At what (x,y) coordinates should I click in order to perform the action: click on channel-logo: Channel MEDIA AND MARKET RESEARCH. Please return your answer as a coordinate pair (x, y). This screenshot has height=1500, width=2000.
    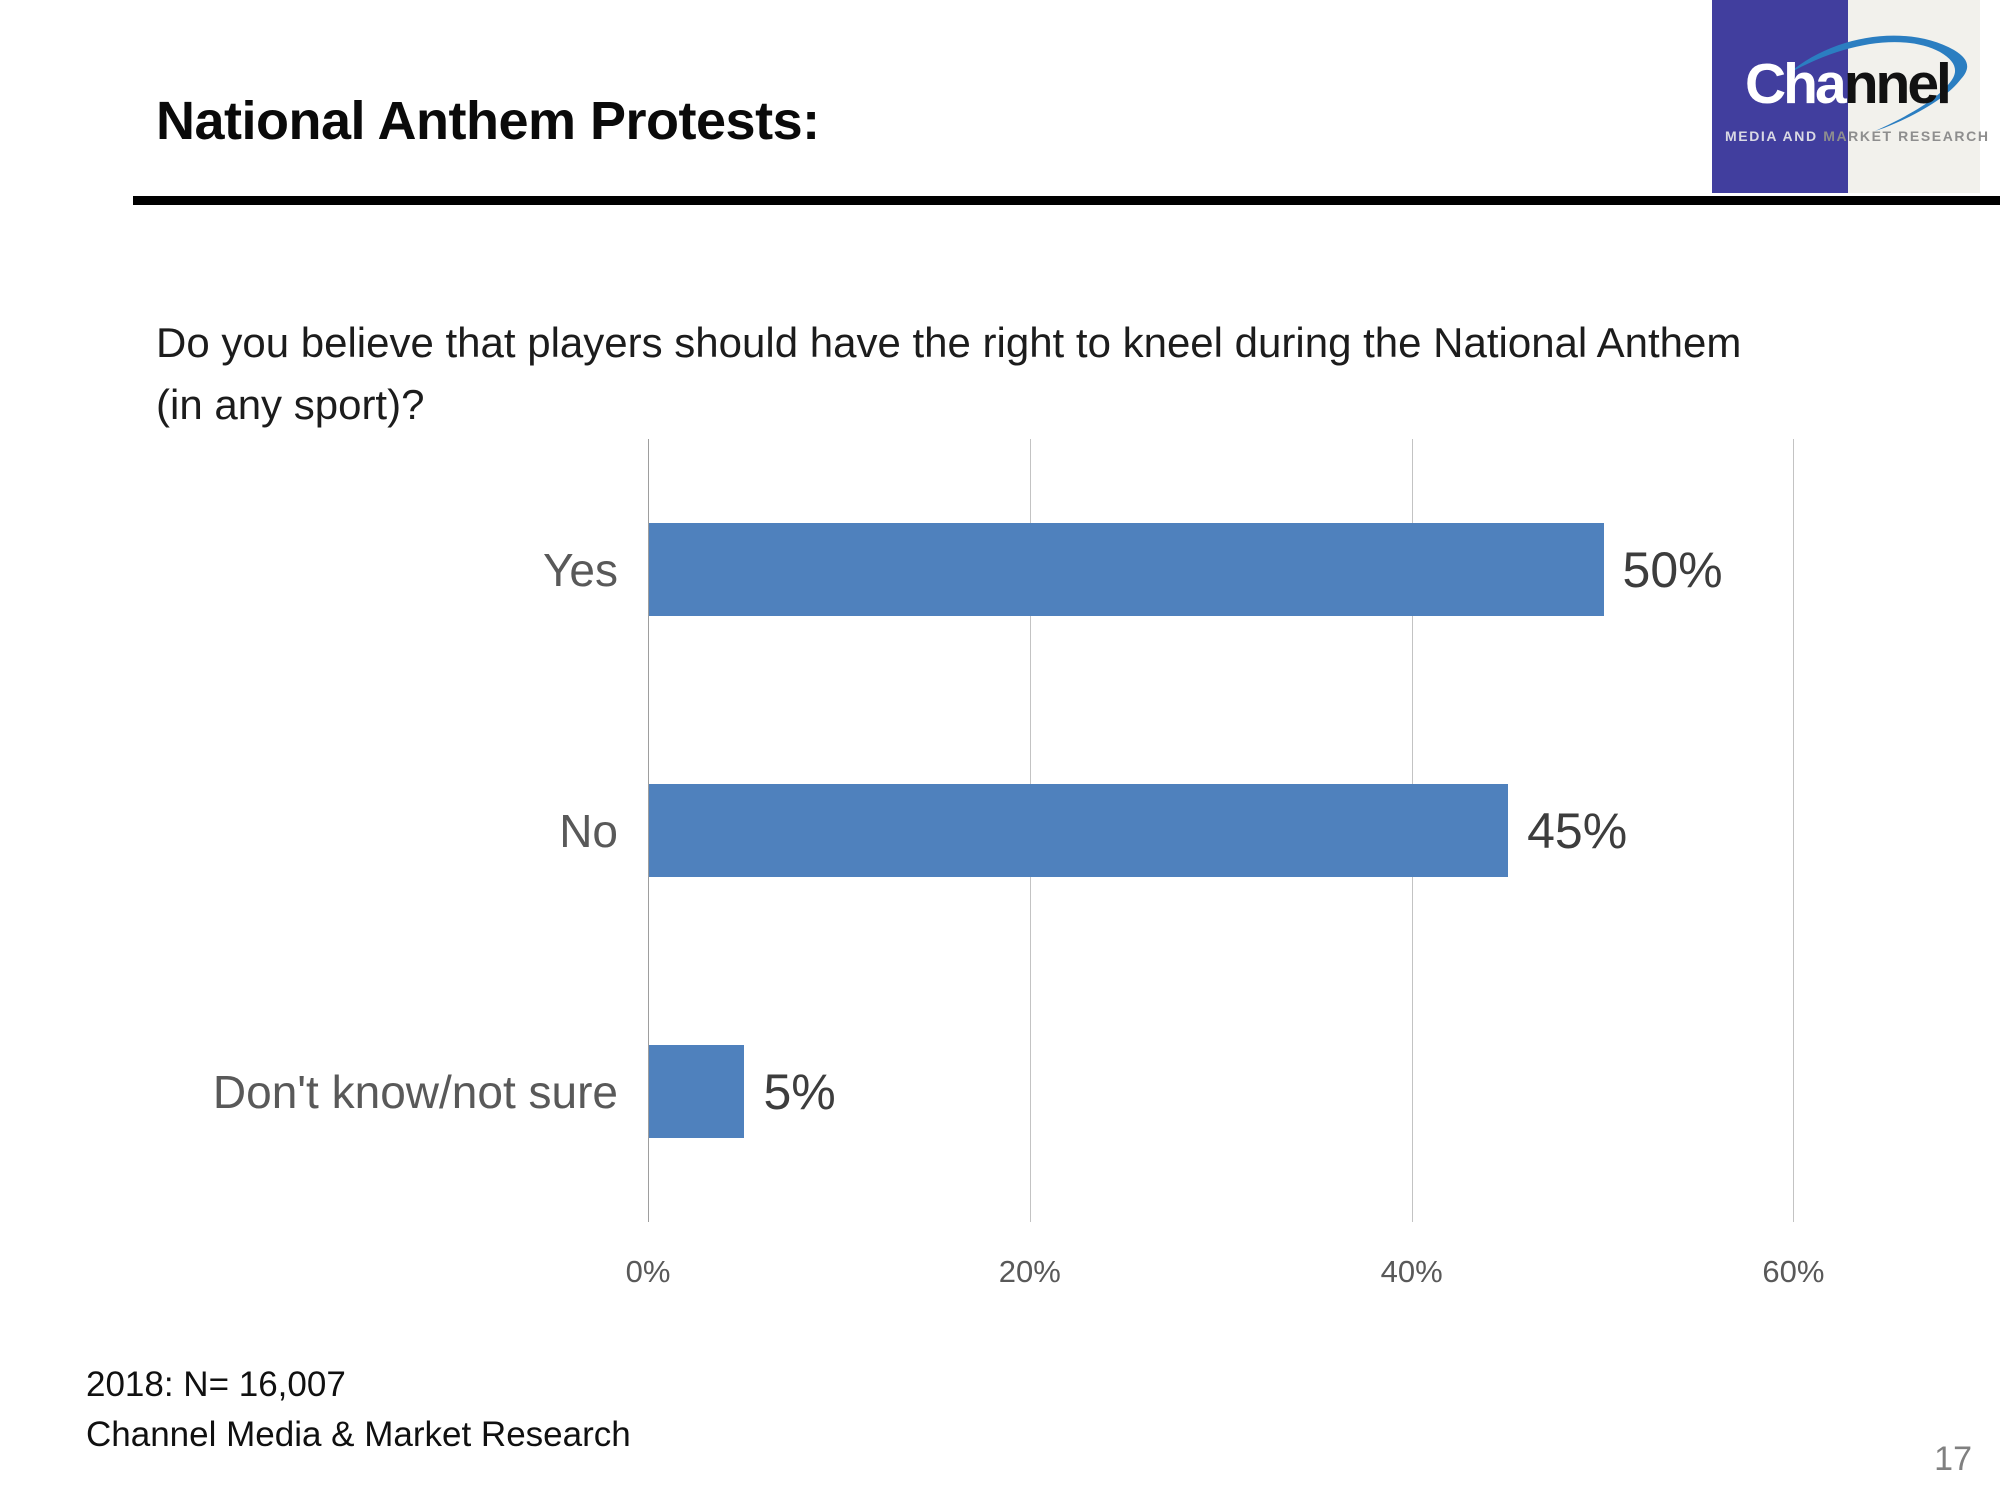
    Looking at the image, I should click on (1850, 96).